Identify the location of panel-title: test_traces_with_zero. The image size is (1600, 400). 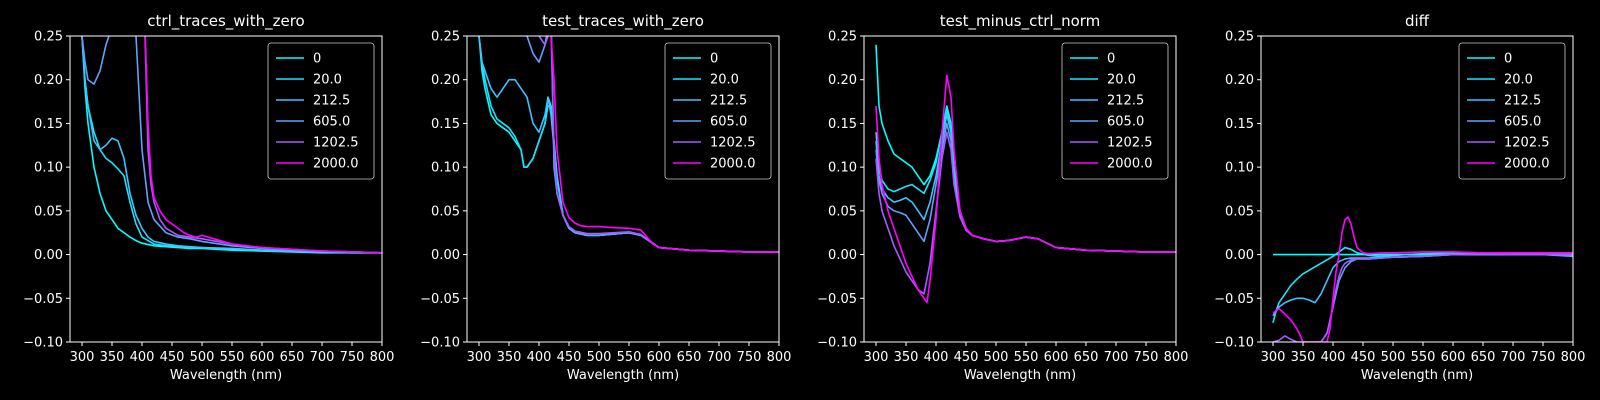
(623, 21).